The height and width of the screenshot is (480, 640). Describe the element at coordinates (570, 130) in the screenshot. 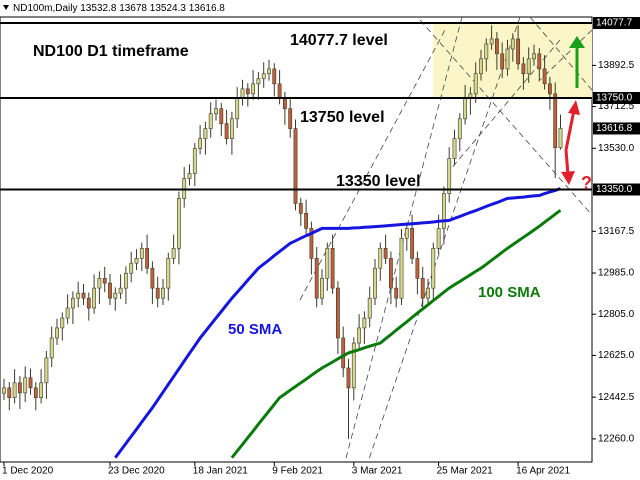

I see `red-arrow-up` at that location.